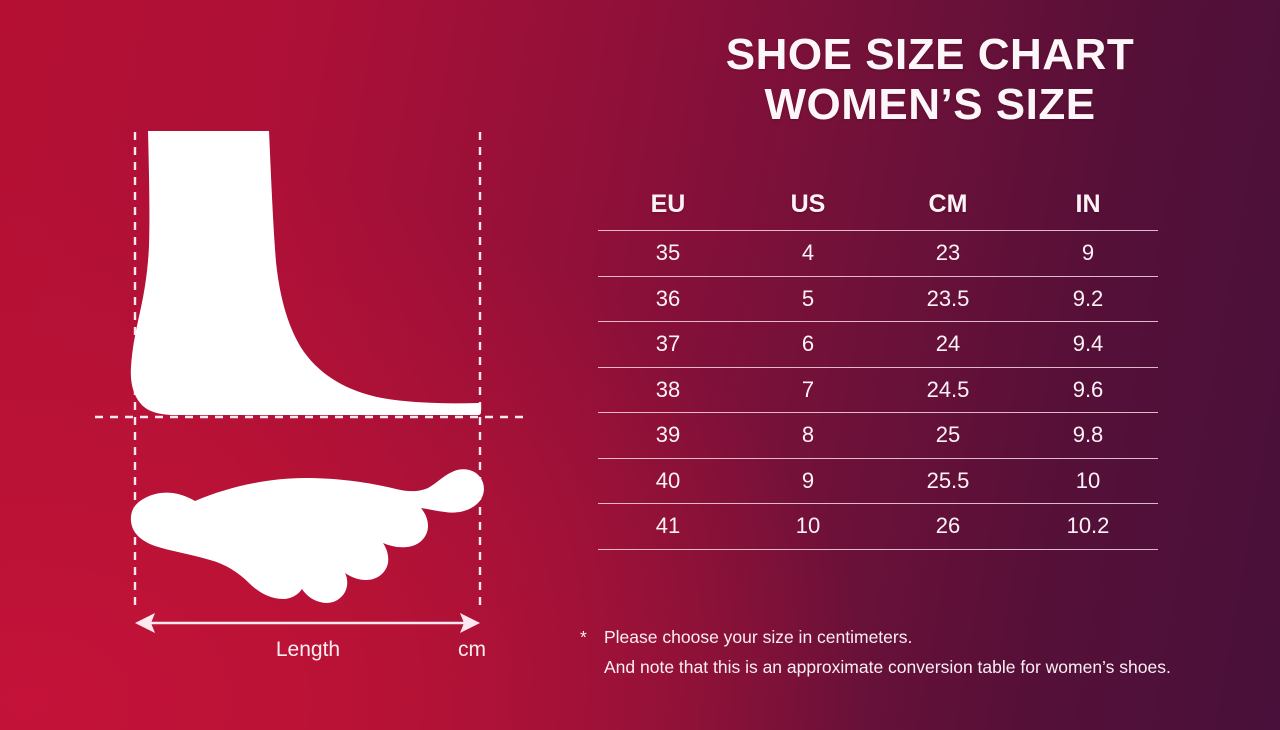 This screenshot has width=1280, height=730. What do you see at coordinates (878, 204) in the screenshot?
I see `table-header-row: EU US CM IN` at bounding box center [878, 204].